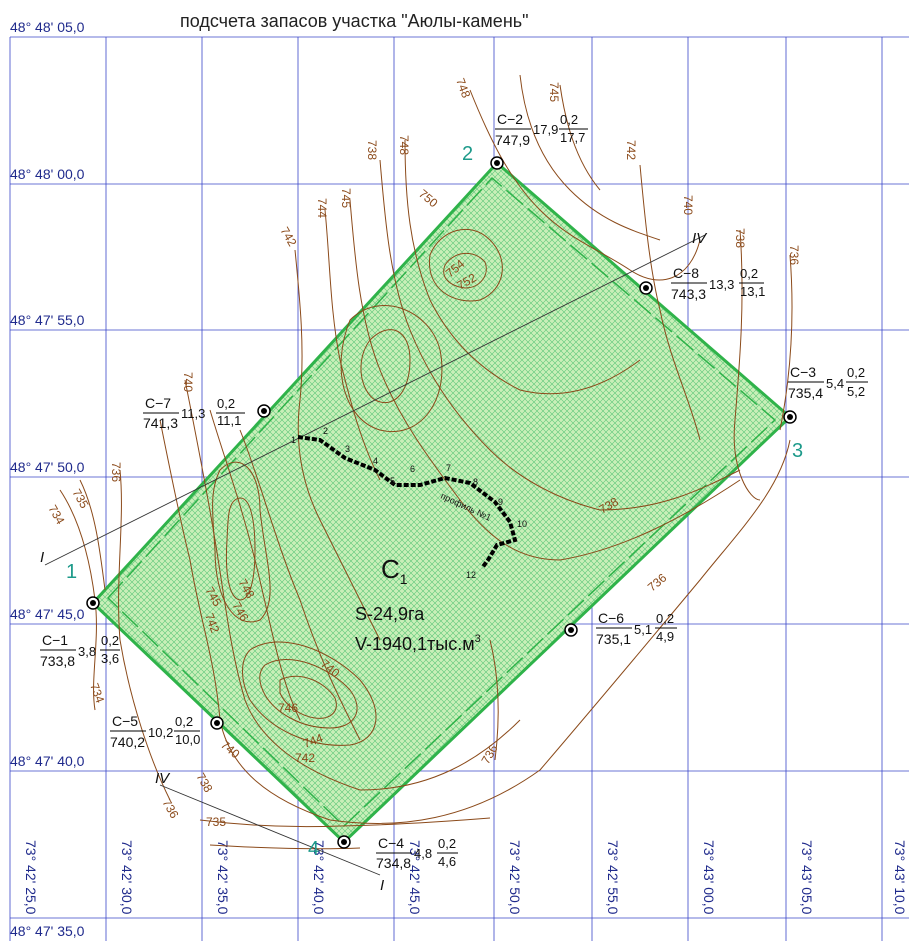 Image resolution: width=909 pixels, height=941 pixels. I want to click on well-c-4: C−4 734,8 4,8 0,2 4,6, so click(397, 853).